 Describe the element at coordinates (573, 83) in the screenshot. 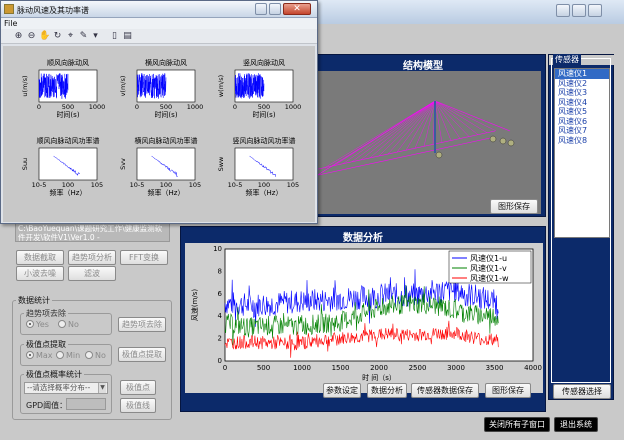

I see `sensor-item: 风速仪2` at that location.